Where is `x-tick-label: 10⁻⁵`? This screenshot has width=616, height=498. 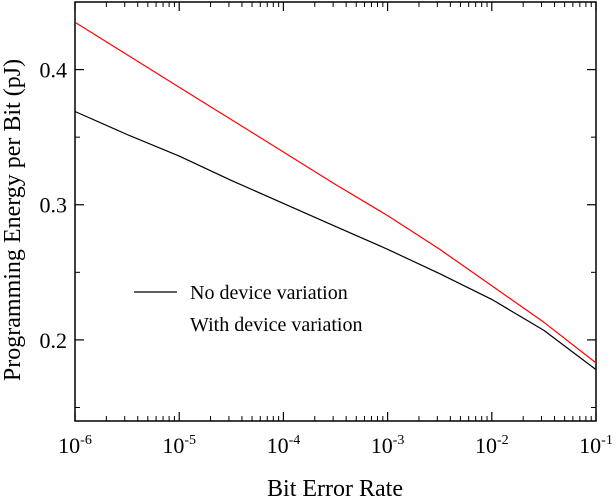 x-tick-label: 10⁻⁵ is located at coordinates (179, 445).